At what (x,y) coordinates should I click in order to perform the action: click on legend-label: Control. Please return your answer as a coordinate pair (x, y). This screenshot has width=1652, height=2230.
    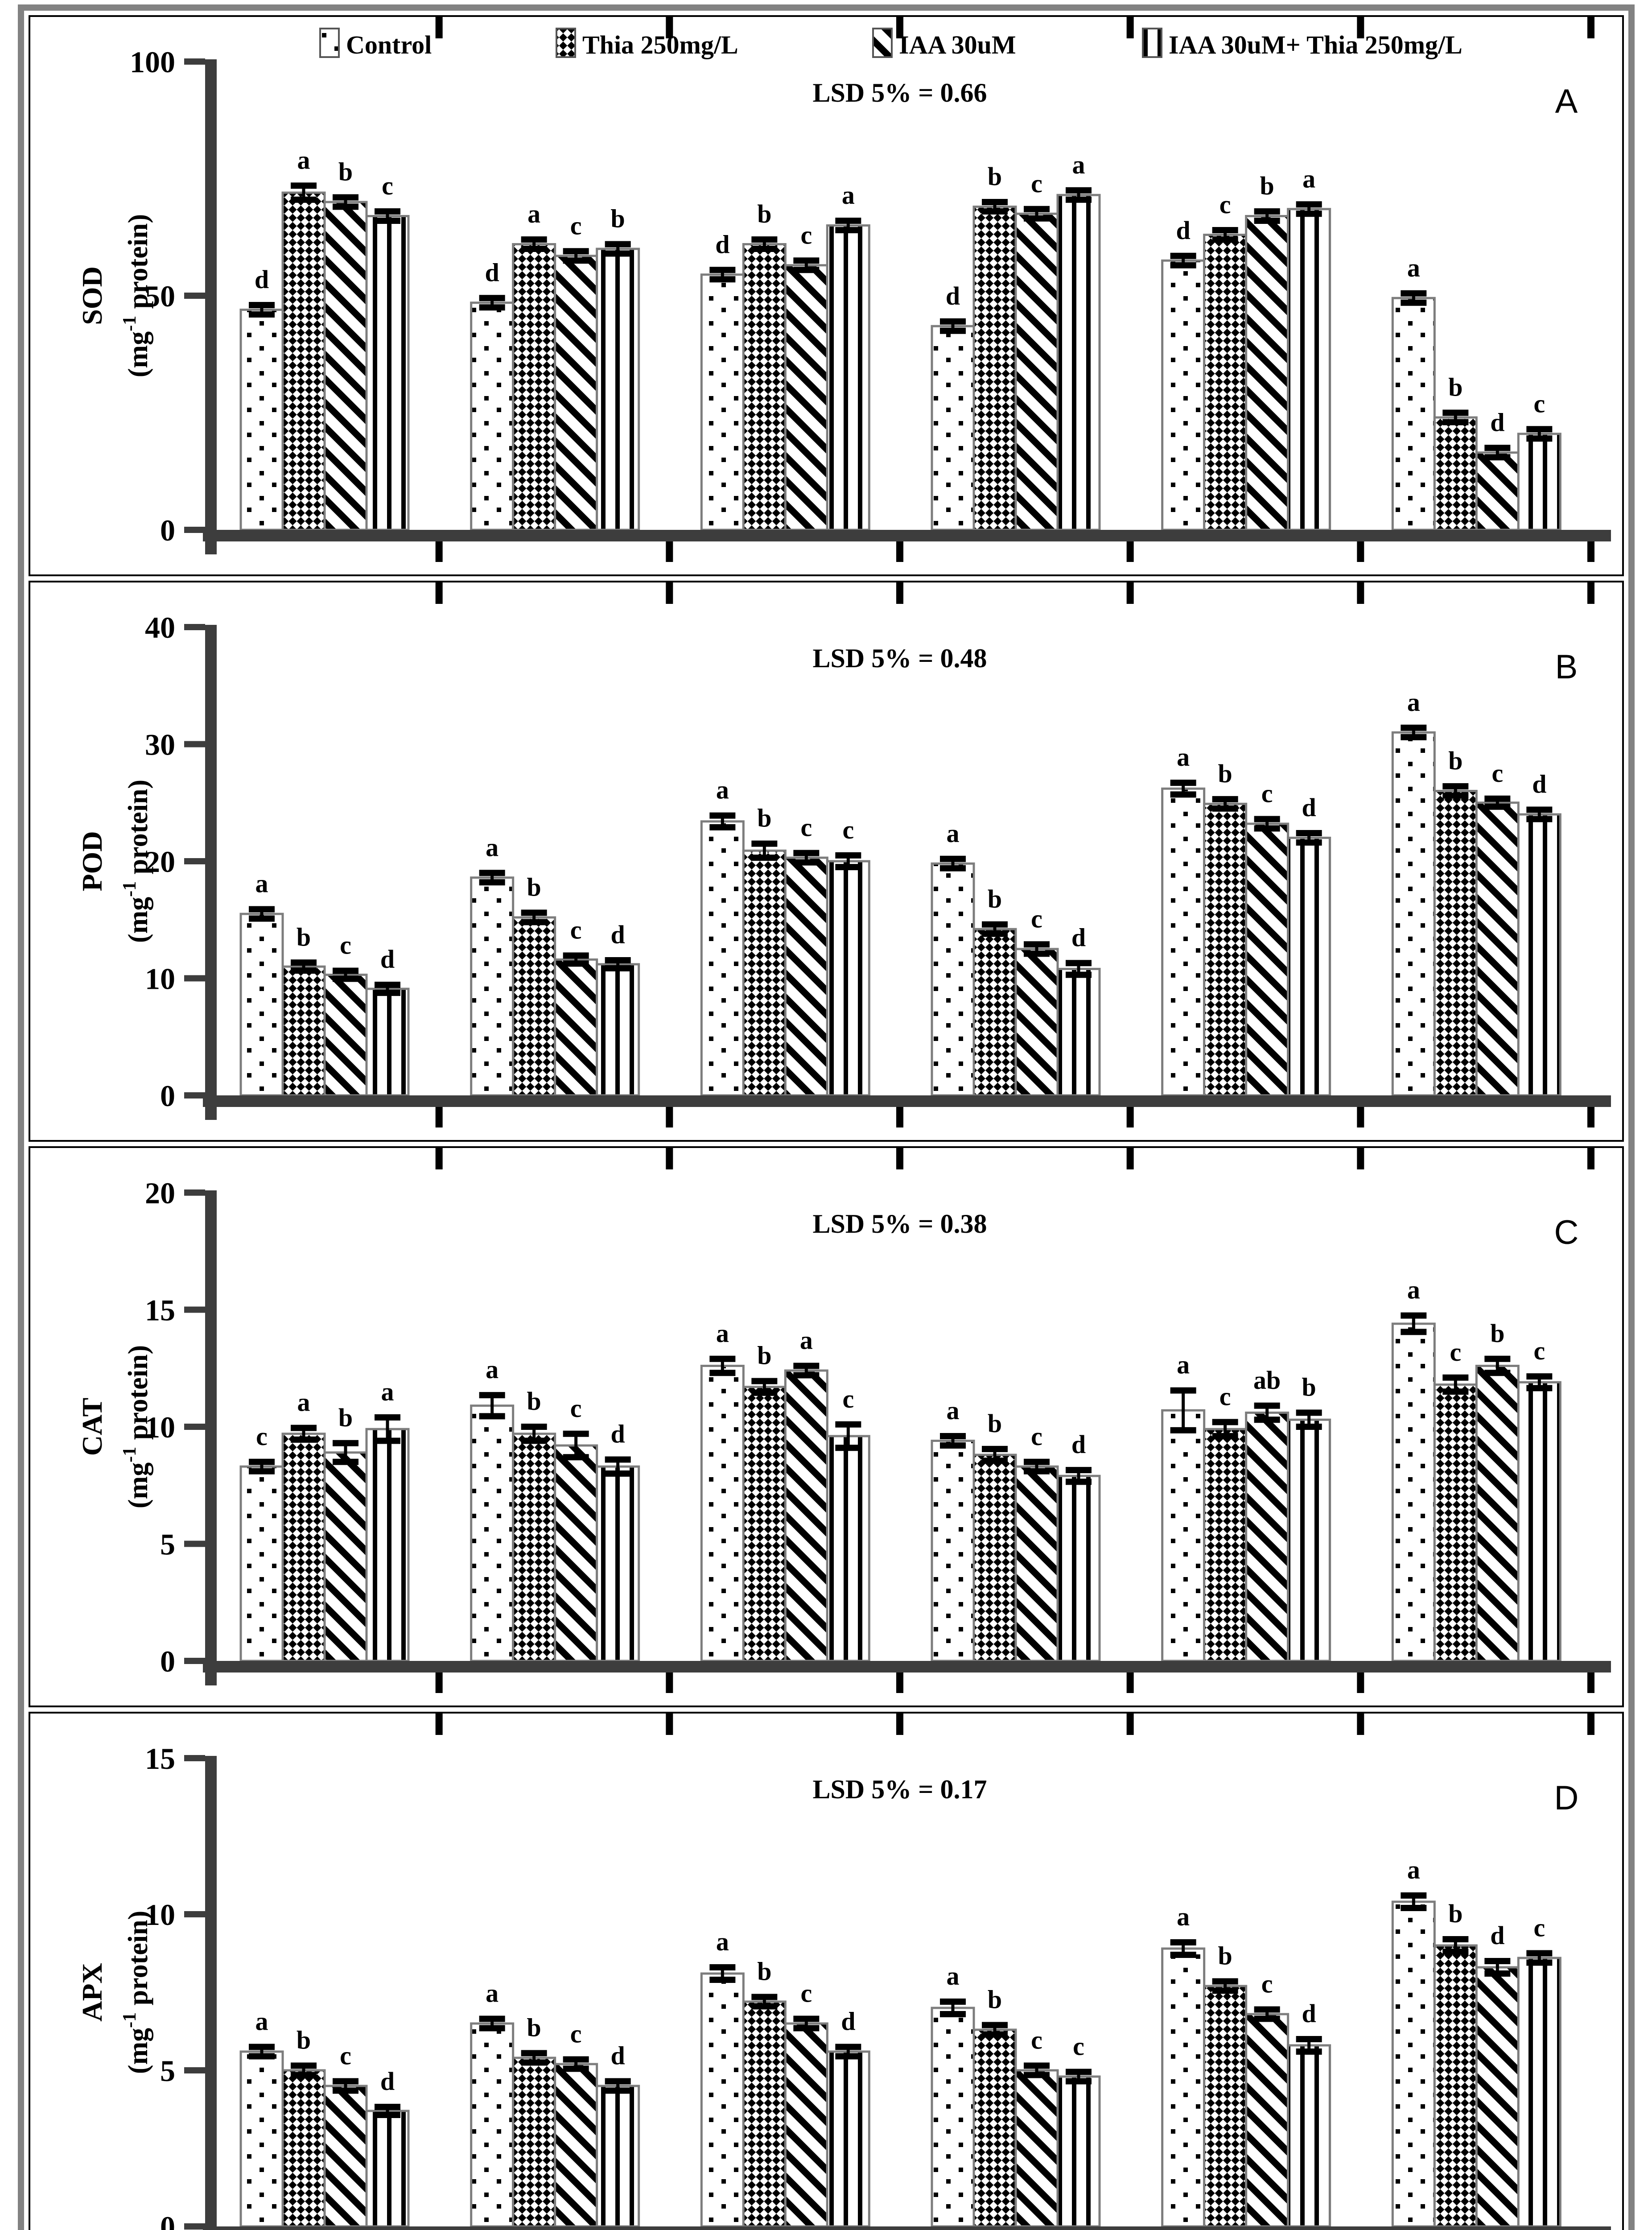
    Looking at the image, I should click on (389, 44).